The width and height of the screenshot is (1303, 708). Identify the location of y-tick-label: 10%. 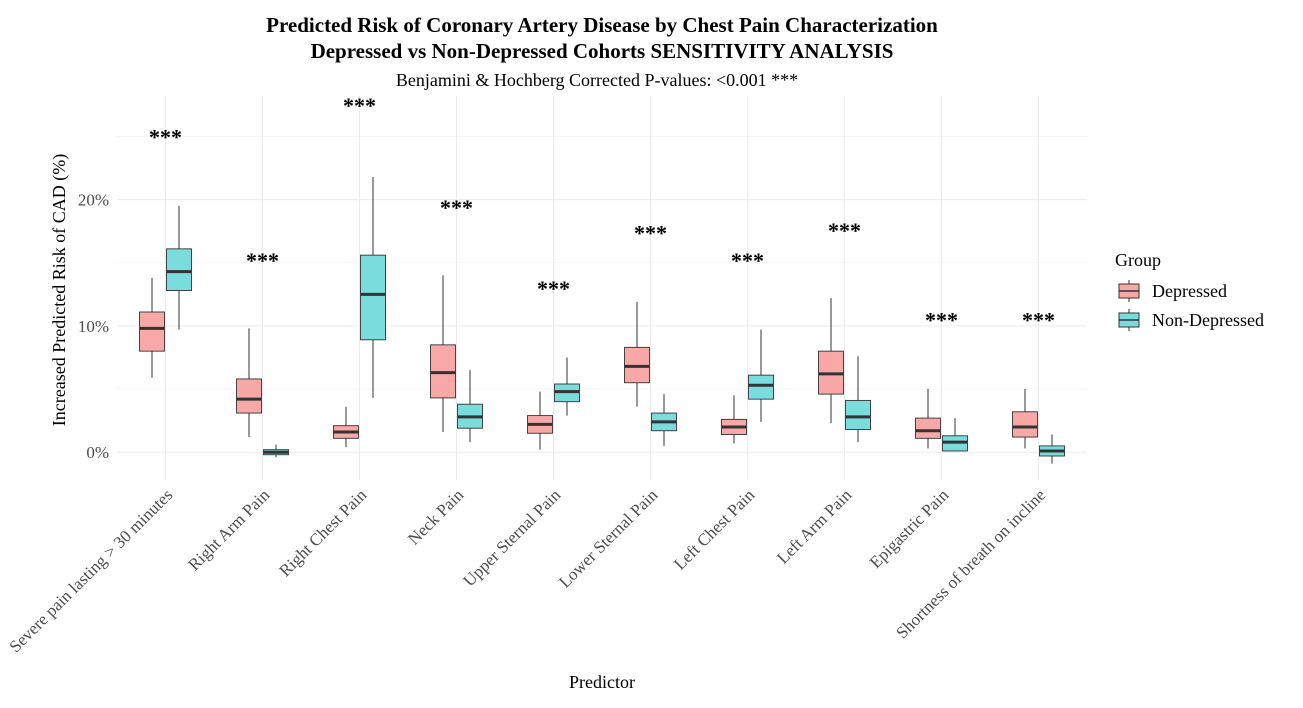
(93, 326).